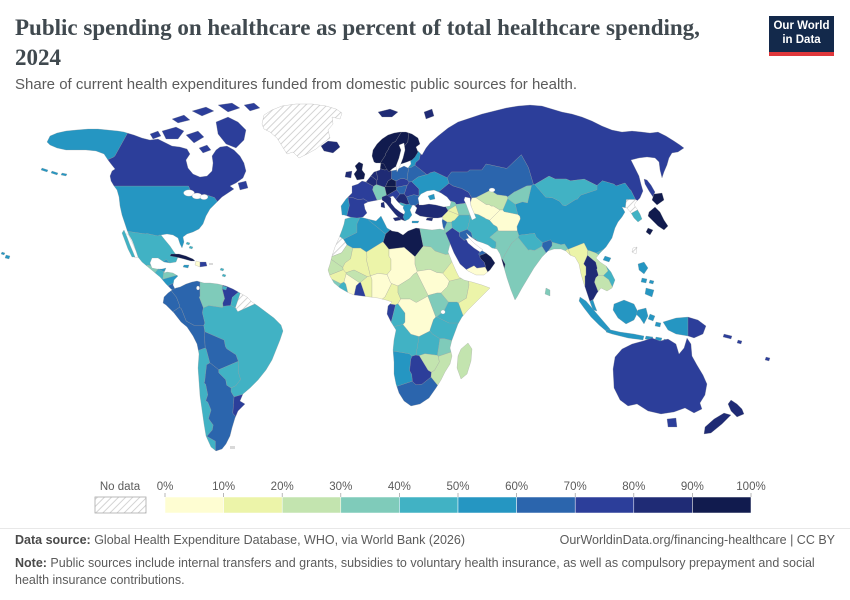  I want to click on svg-text: 20%, so click(282, 487).